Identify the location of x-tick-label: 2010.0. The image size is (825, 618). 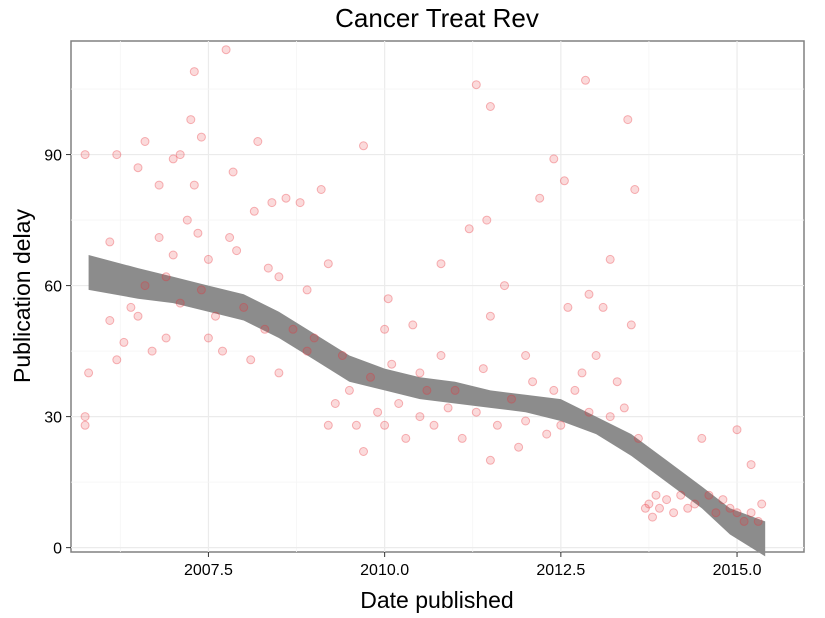
(384, 570).